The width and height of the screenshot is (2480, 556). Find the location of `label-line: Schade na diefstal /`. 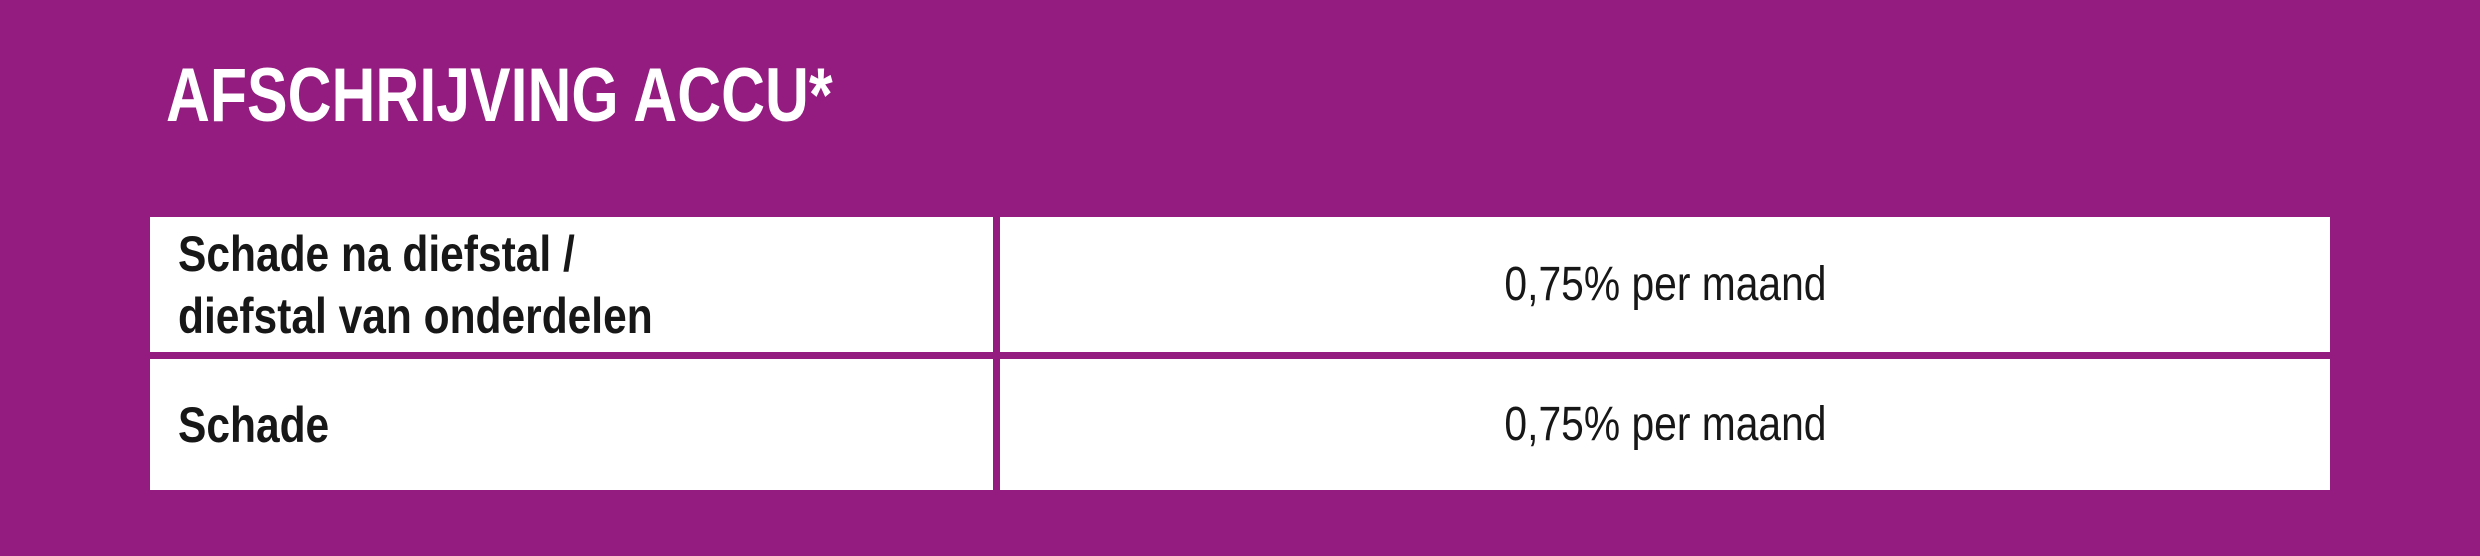

label-line: Schade na diefstal / is located at coordinates (376, 253).